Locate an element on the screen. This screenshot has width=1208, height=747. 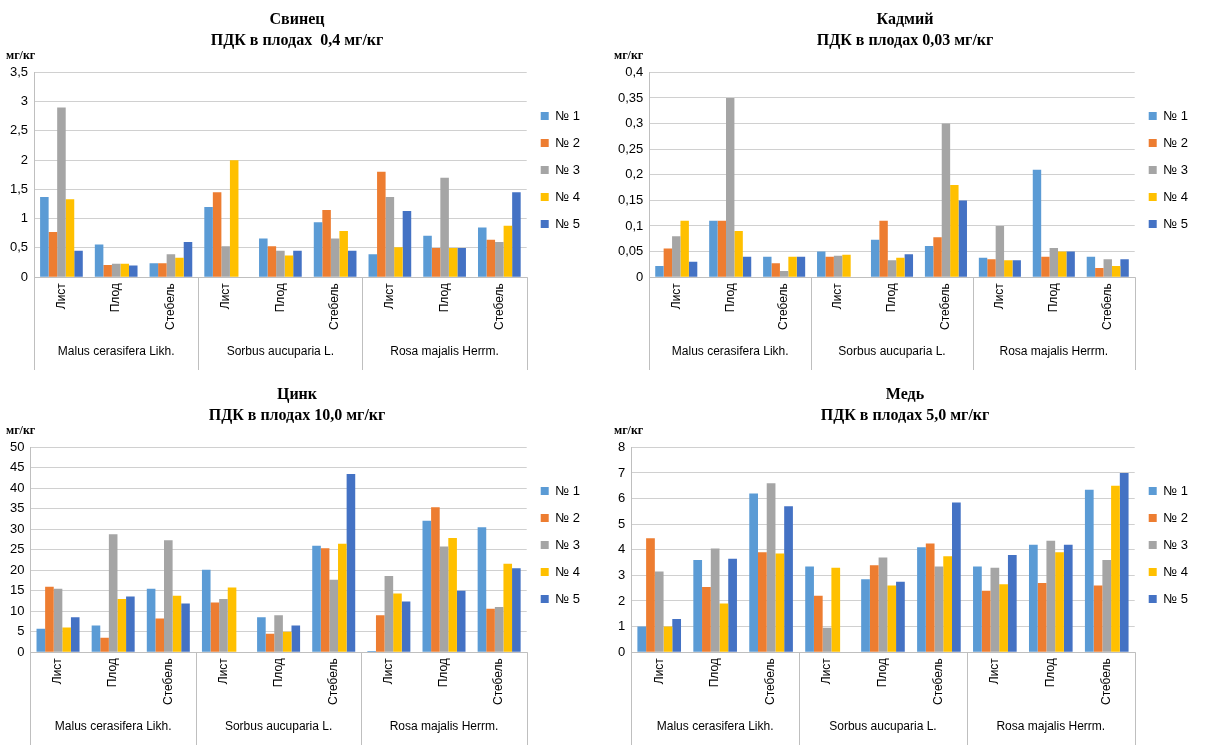
y-tick-label: 20 is located at coordinates (17, 569).